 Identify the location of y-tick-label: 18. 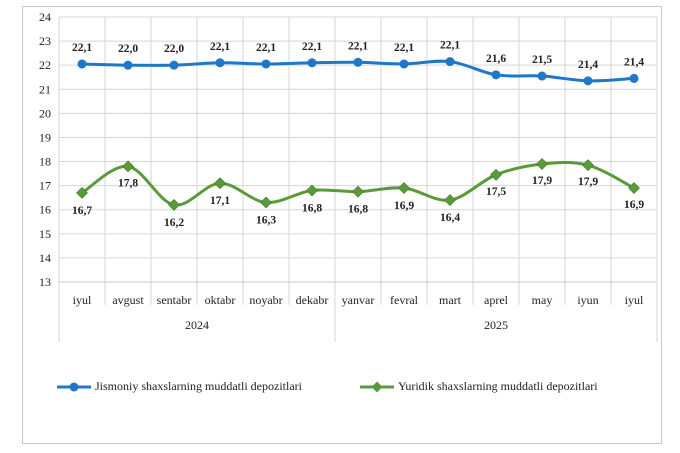
(45, 162).